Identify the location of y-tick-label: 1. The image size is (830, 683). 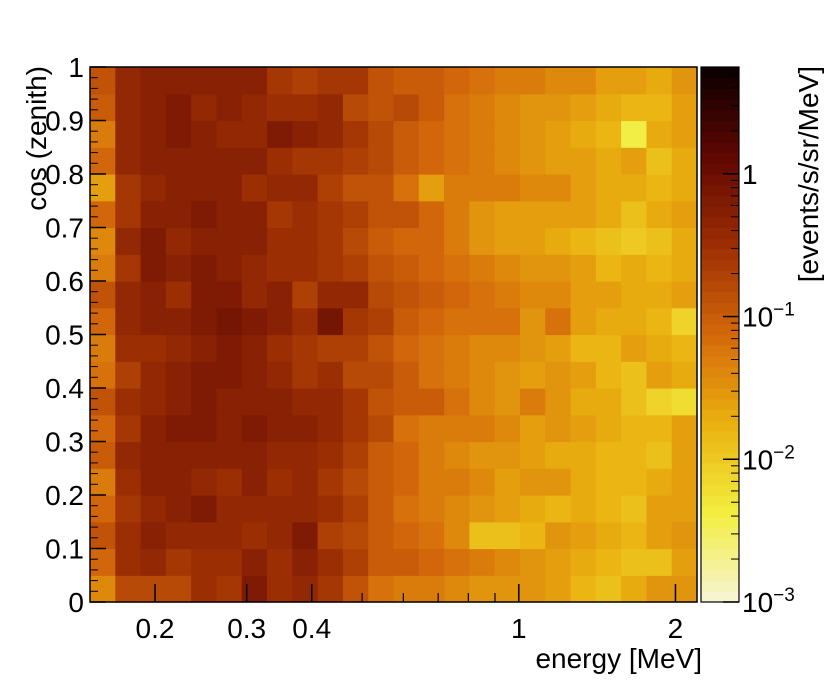
(76, 67).